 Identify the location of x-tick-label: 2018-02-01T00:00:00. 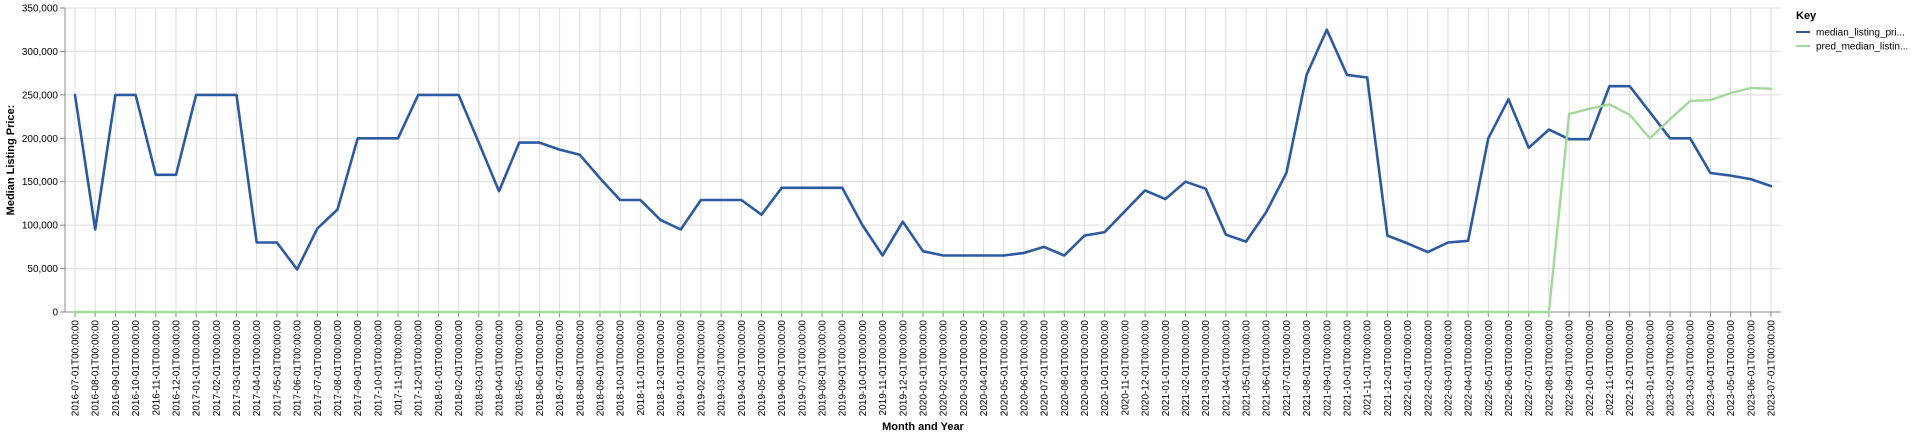
(459, 368).